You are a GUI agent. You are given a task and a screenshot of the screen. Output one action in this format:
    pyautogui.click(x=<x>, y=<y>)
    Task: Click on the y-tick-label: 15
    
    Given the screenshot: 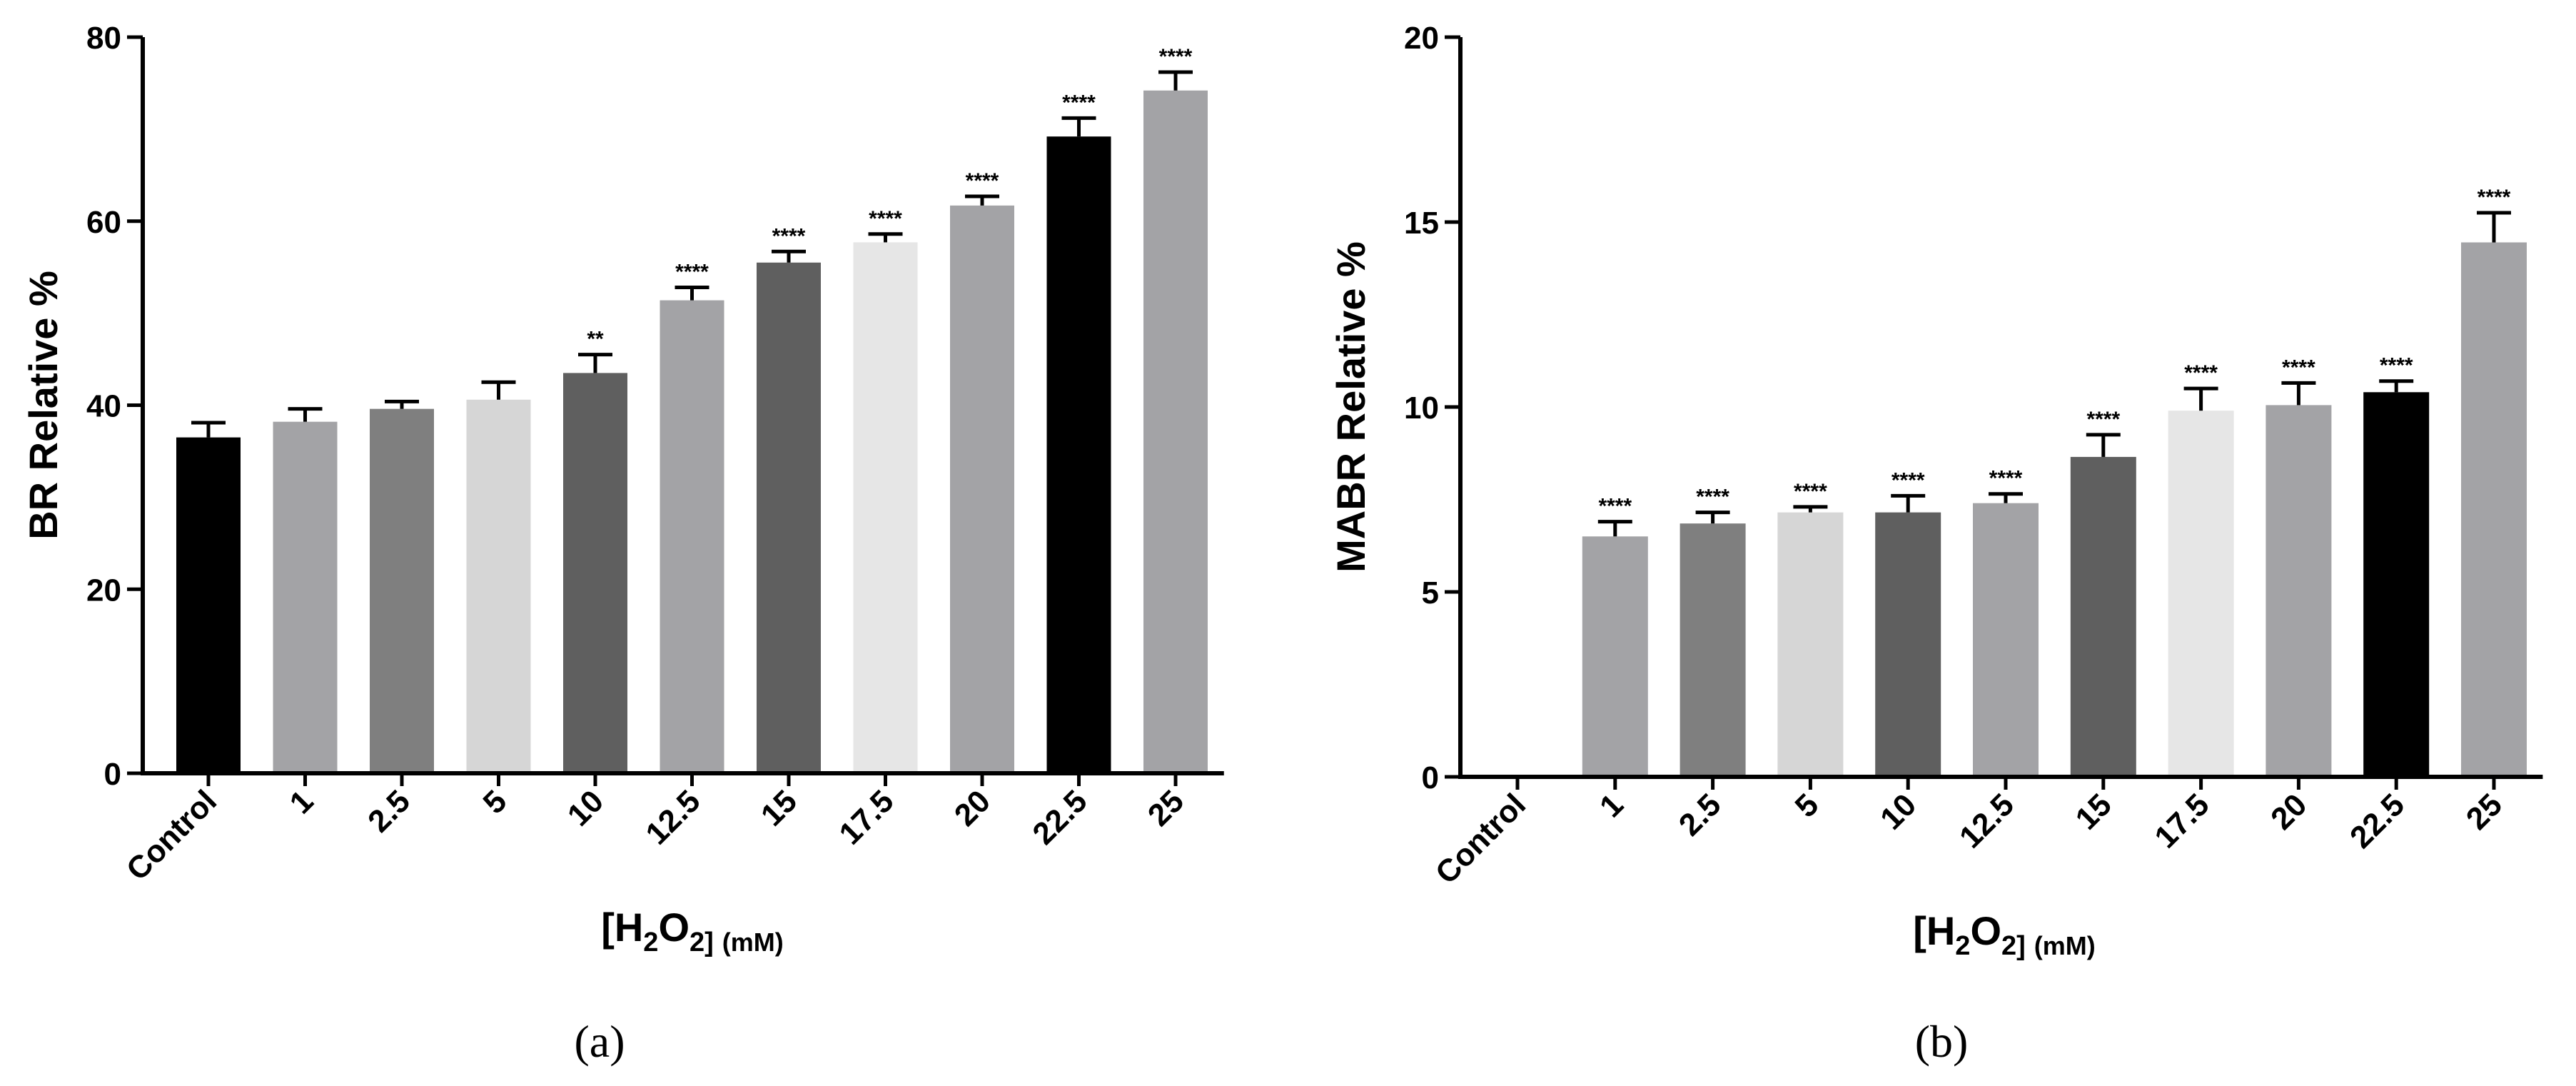 What is the action you would take?
    pyautogui.click(x=1421, y=223)
    